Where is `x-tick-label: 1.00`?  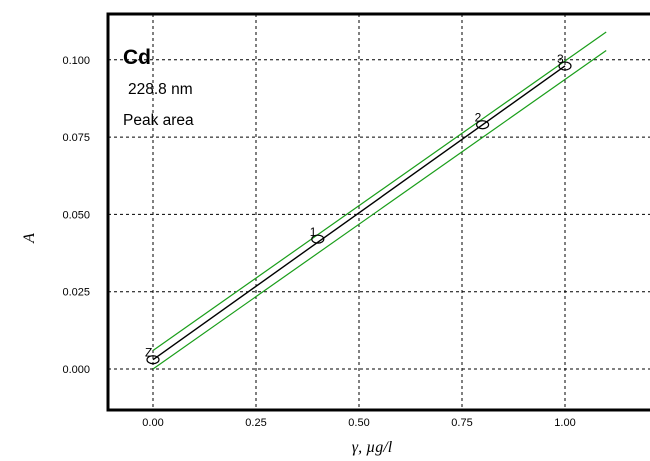 x-tick-label: 1.00 is located at coordinates (564, 423).